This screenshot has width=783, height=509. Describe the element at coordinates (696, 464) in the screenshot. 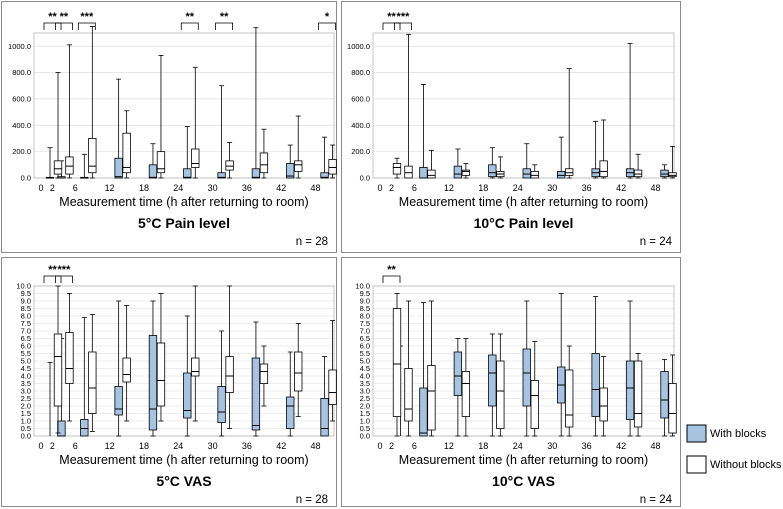

I see `legend-swatch-without-blocks` at that location.